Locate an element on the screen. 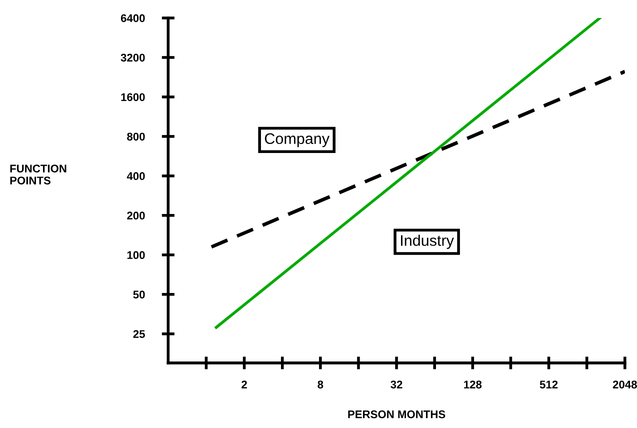 This screenshot has height=428, width=637. text: Industry is located at coordinates (427, 241).